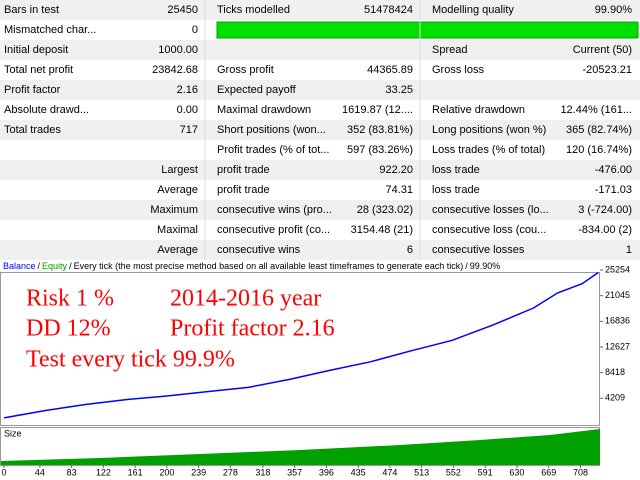  I want to click on header-part: Equity, so click(55, 266).